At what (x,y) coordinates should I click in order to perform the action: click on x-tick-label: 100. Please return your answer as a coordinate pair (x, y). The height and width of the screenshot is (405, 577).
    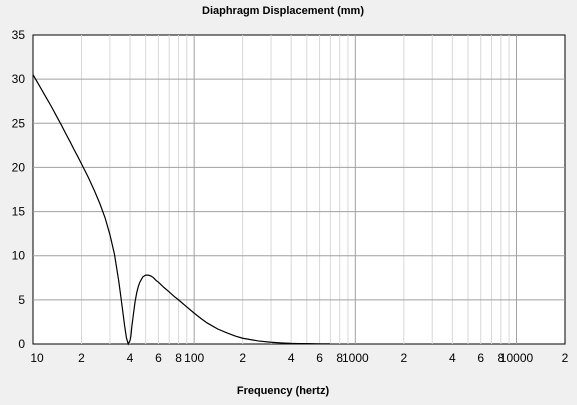
    Looking at the image, I should click on (194, 358).